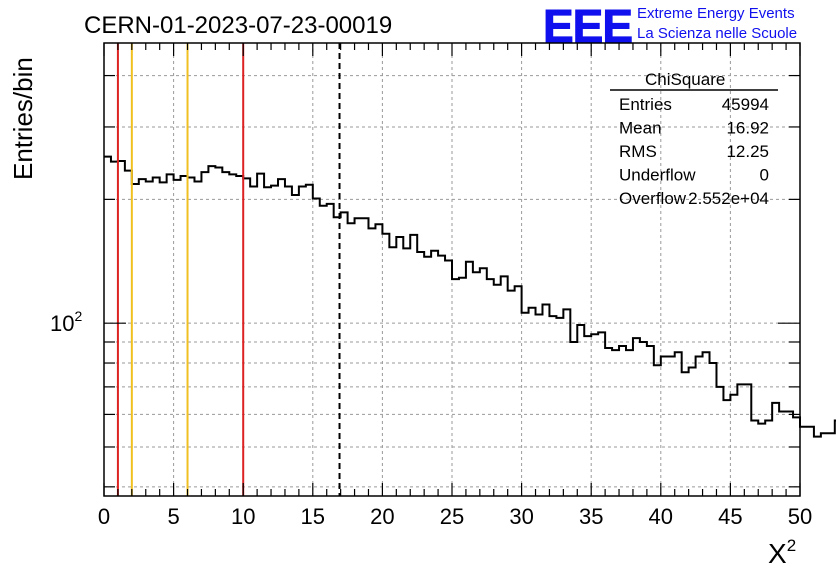 Image resolution: width=836 pixels, height=572 pixels. I want to click on y-tick-label-base: 10, so click(62, 323).